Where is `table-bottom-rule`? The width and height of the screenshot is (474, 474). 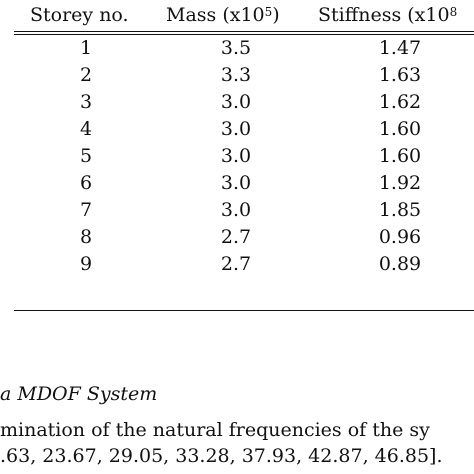 table-bottom-rule is located at coordinates (244, 310).